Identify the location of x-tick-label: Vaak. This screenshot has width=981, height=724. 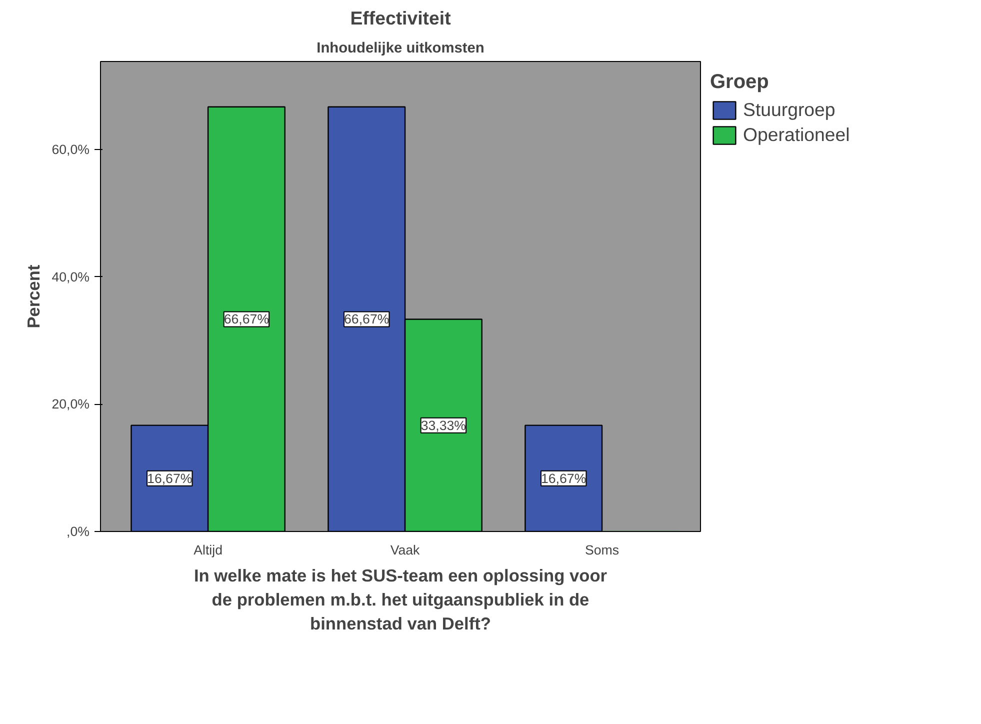
(405, 550).